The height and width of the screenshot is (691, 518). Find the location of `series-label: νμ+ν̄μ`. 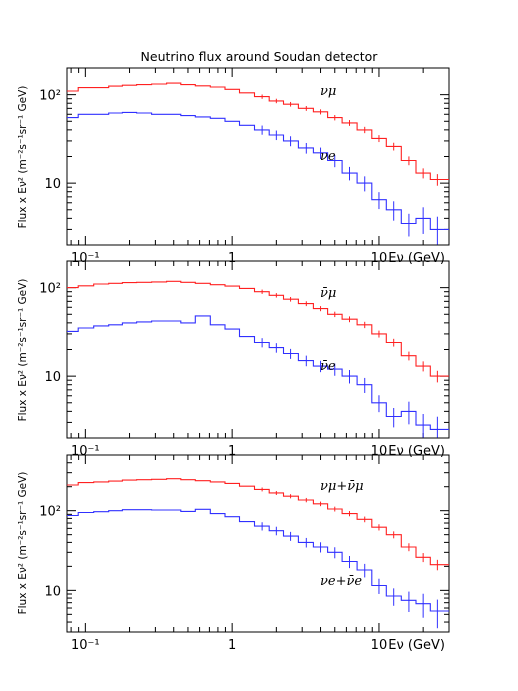

series-label: νμ+ν̄μ is located at coordinates (342, 486).